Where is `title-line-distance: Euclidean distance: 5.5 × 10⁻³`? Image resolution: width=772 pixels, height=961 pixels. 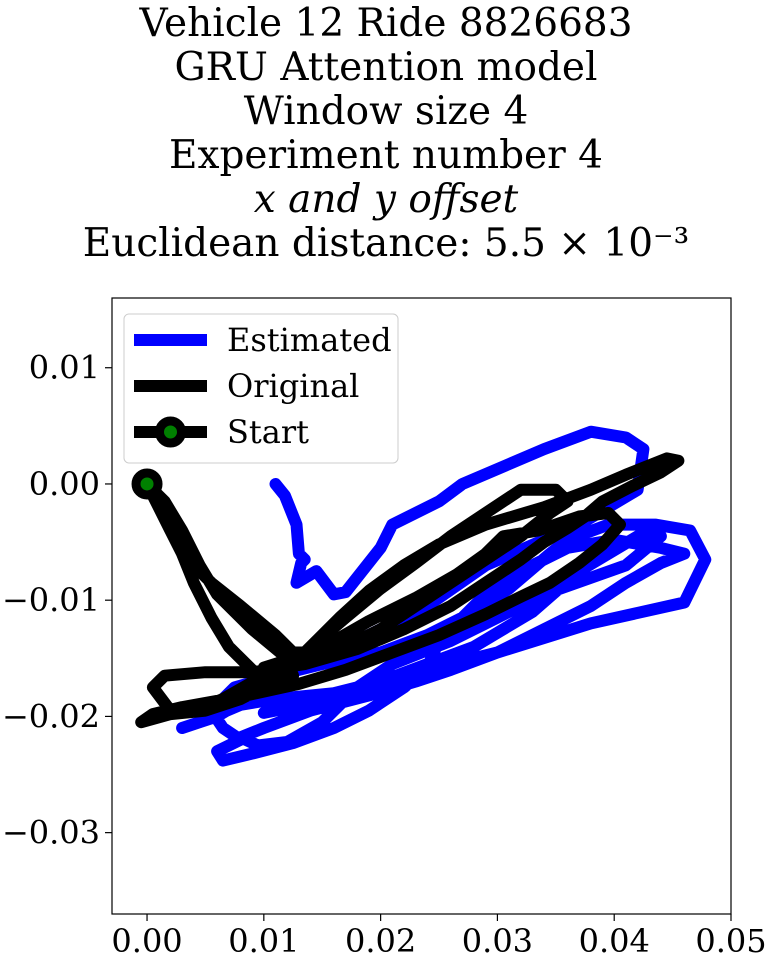 title-line-distance: Euclidean distance: 5.5 × 10⁻³ is located at coordinates (386, 243).